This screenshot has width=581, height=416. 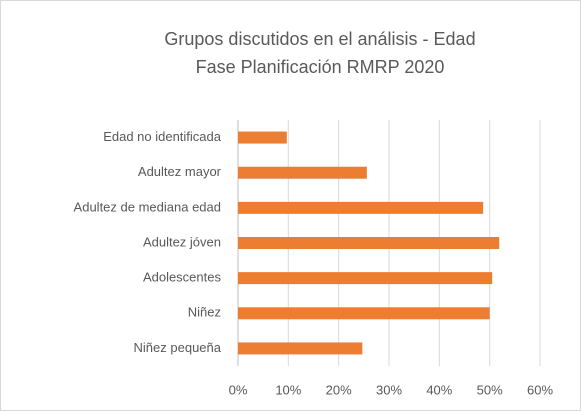 What do you see at coordinates (288, 389) in the screenshot?
I see `x-tick-label: 10%` at bounding box center [288, 389].